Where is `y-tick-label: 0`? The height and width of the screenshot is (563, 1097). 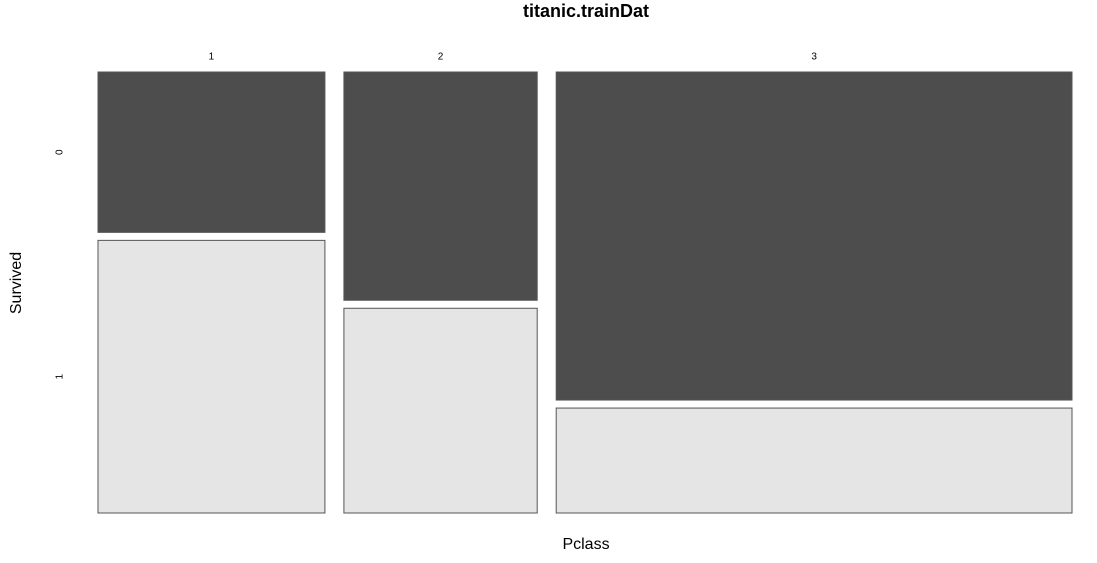
y-tick-label: 0 is located at coordinates (60, 152).